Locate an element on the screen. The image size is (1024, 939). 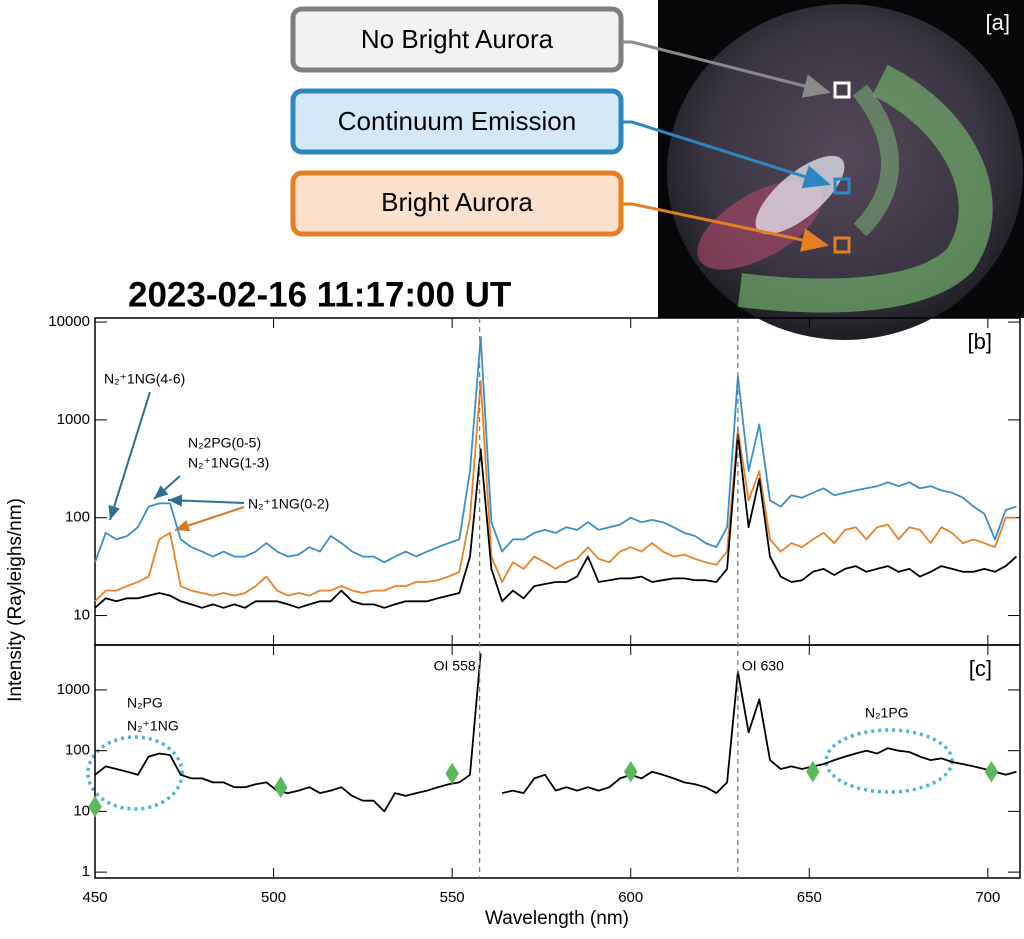
annotation: N₂⁺1NG(1-3) is located at coordinates (228, 463).